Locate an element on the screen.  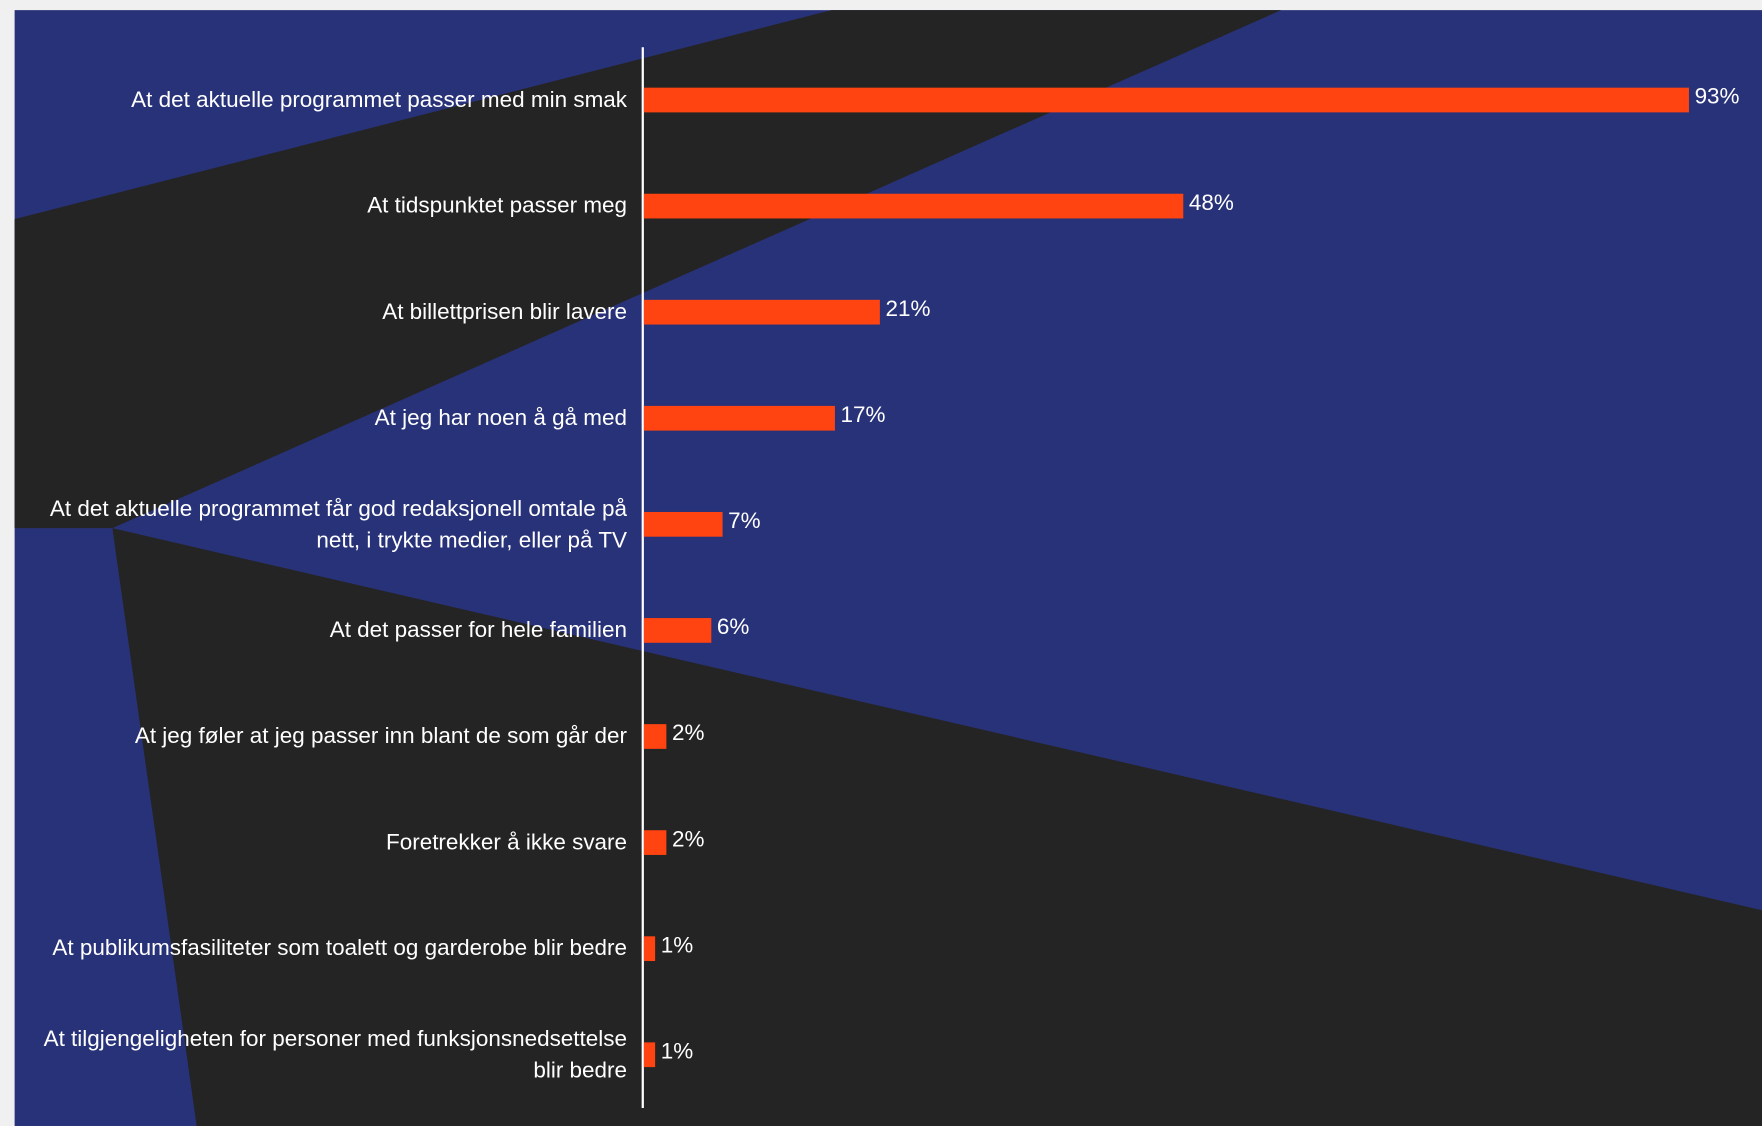
value-label: 17% is located at coordinates (863, 414).